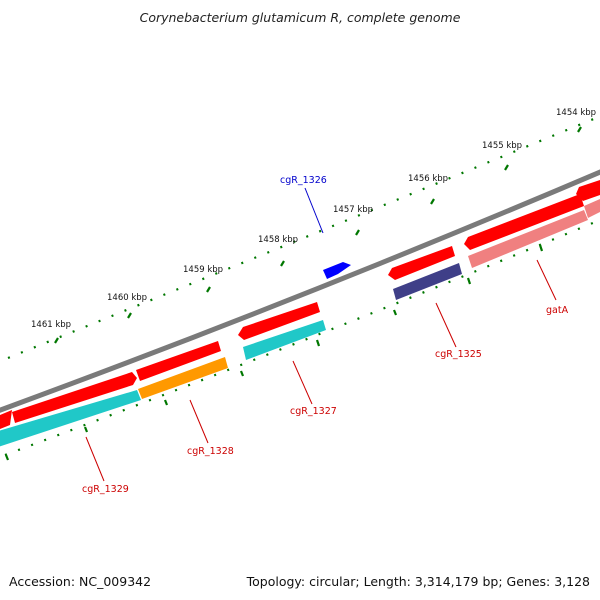 Image resolution: width=600 pixels, height=600 pixels. I want to click on scale-label-1454: 1454 kbp, so click(576, 113).